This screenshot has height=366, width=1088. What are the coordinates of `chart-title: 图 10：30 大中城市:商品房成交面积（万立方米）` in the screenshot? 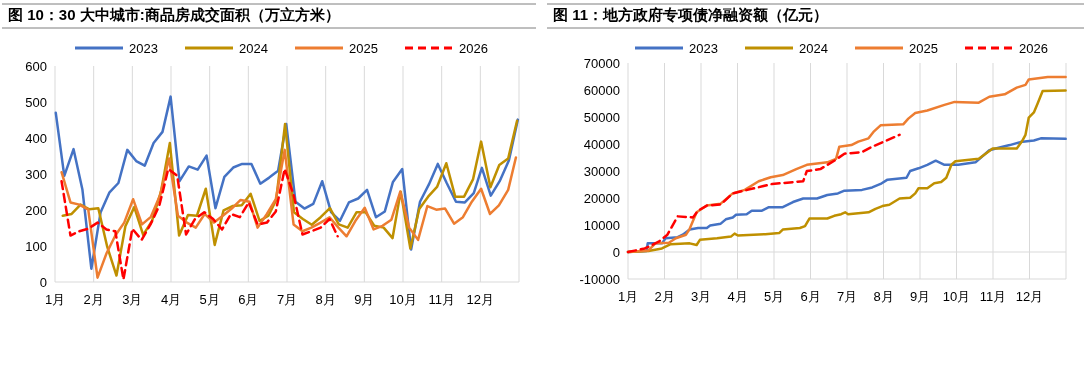 It's located at (174, 14).